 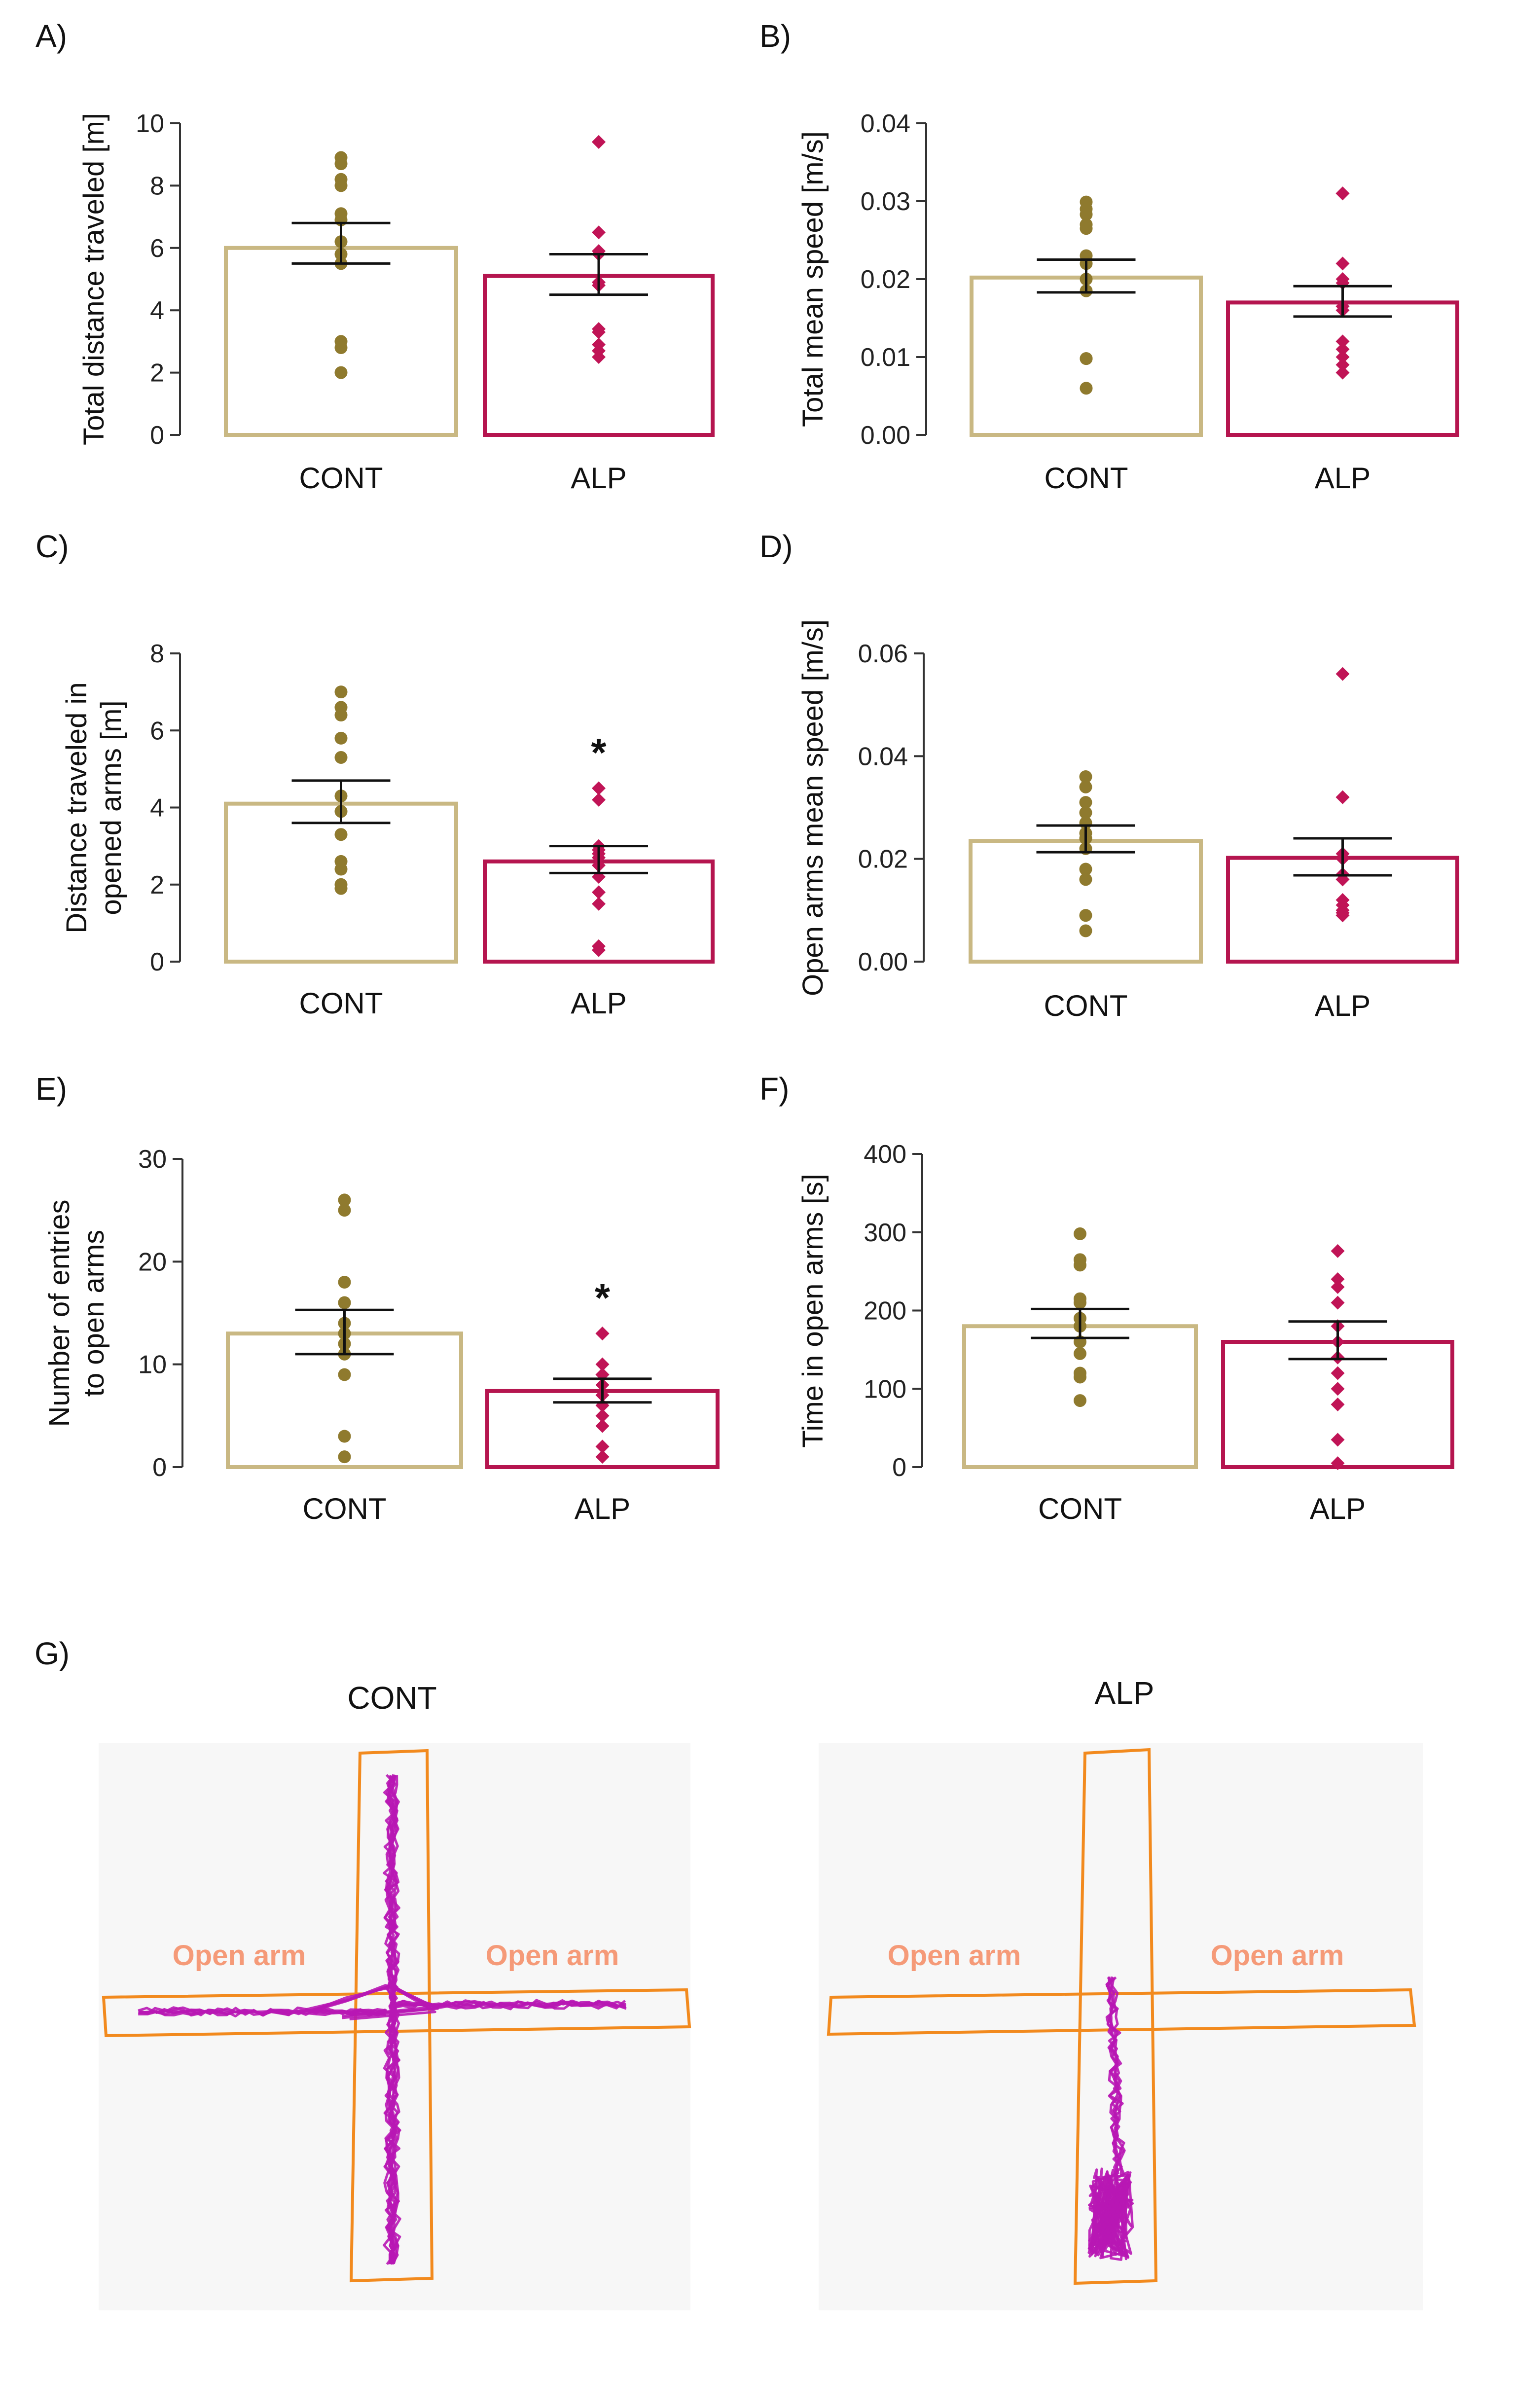 I want to click on point-cont-a, so click(x=341, y=164).